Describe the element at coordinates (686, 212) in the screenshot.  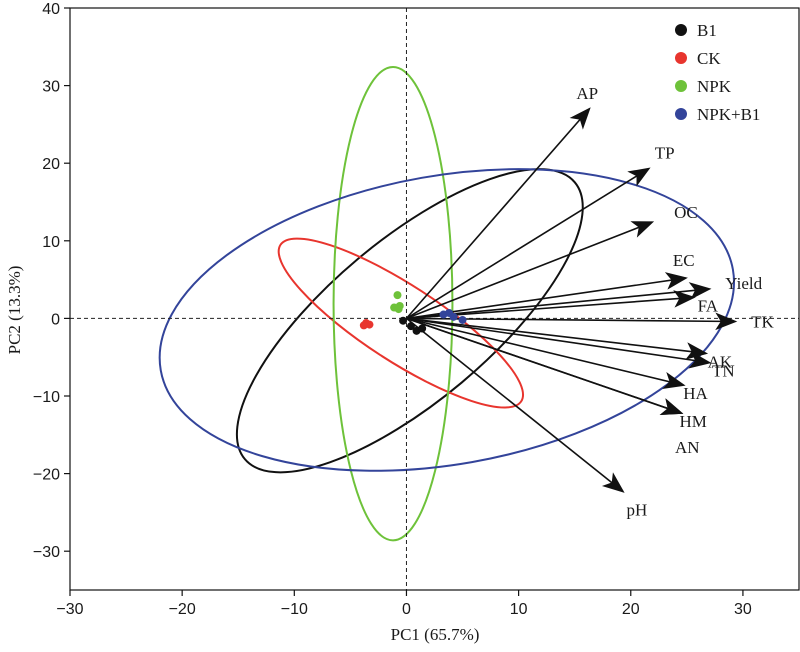
I see `loading-label-oc: OC` at that location.